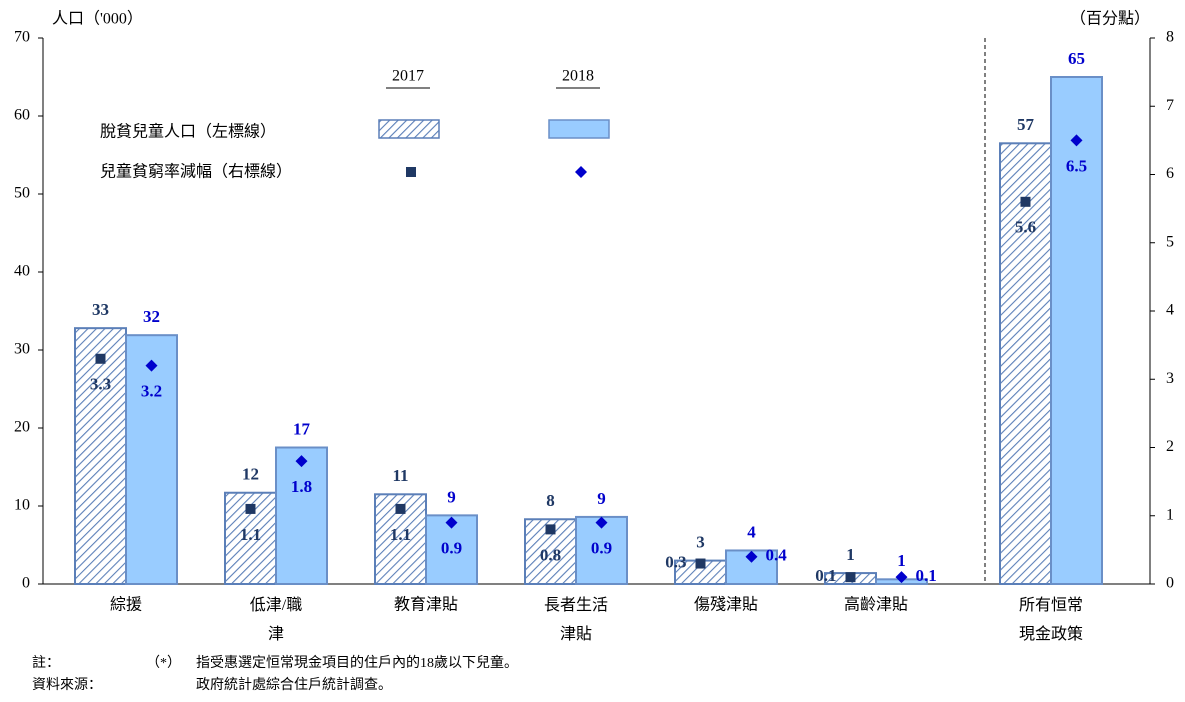  What do you see at coordinates (126, 605) in the screenshot?
I see `x-tick-label: 綜援` at bounding box center [126, 605].